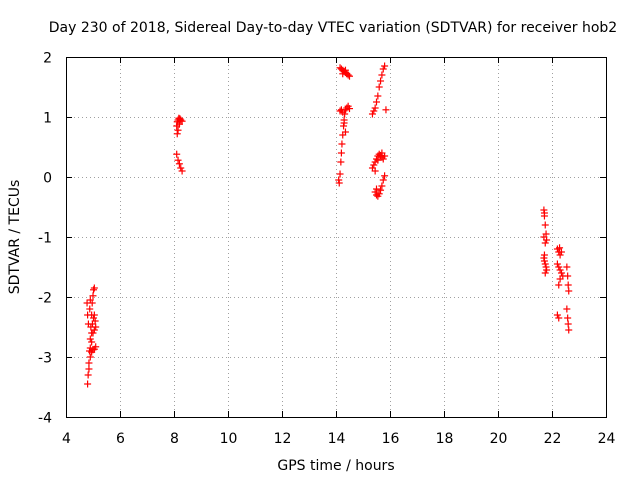 The image size is (640, 480). What do you see at coordinates (445, 439) in the screenshot?
I see `x-tick-label: 18` at bounding box center [445, 439].